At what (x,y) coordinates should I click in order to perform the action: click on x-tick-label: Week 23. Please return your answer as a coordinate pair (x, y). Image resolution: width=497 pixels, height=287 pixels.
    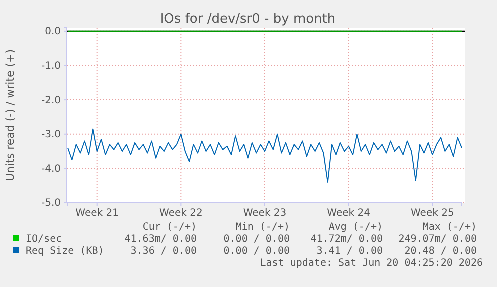
    Looking at the image, I should click on (265, 214).